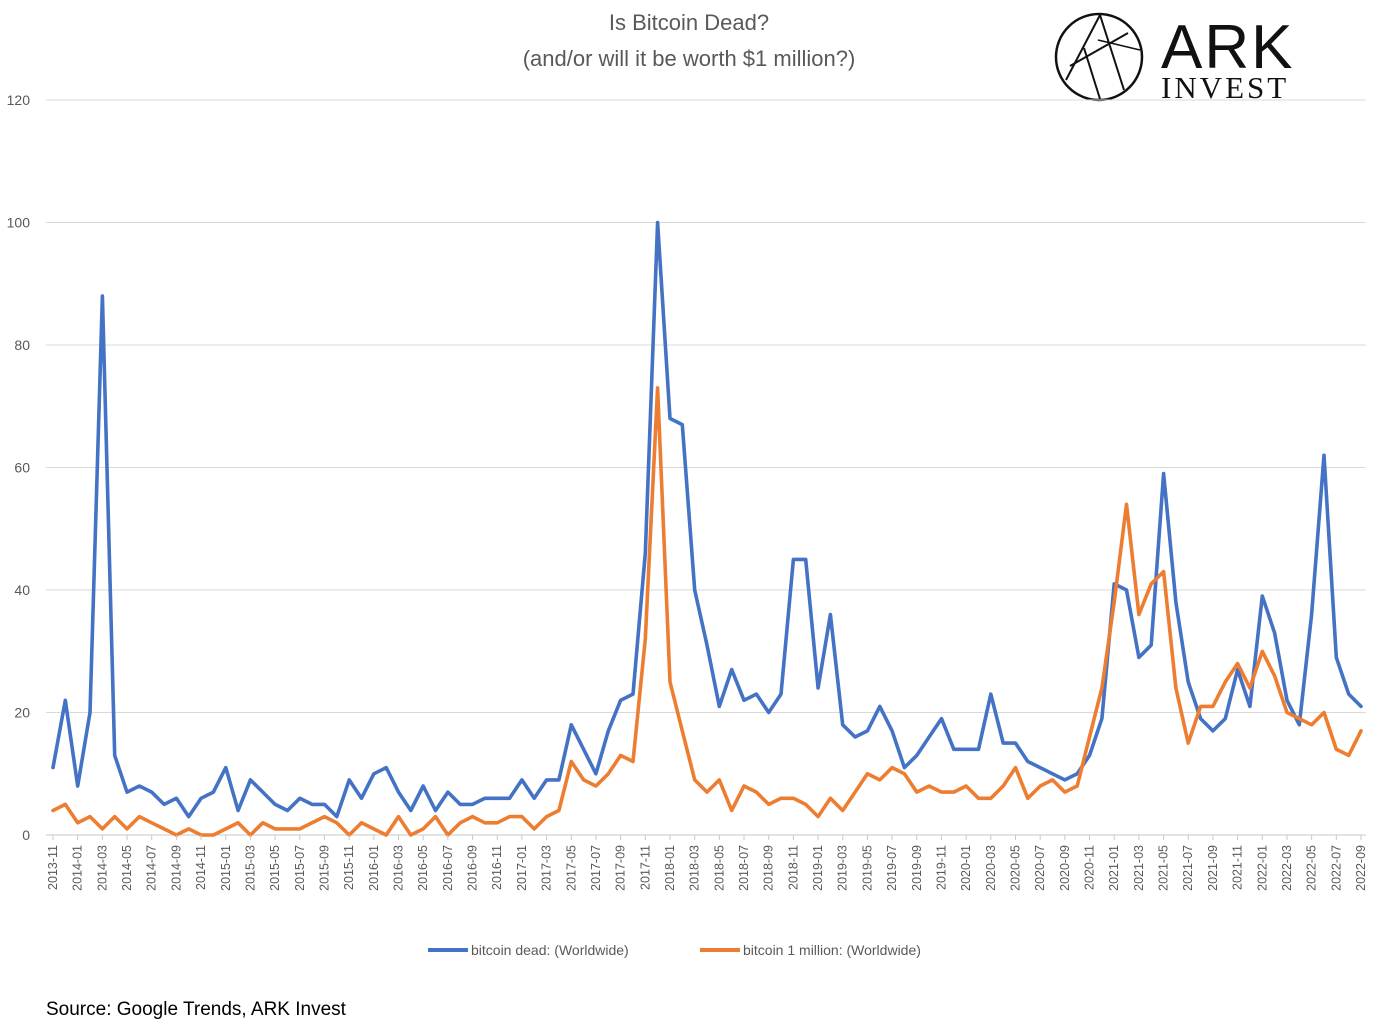  What do you see at coordinates (1225, 87) in the screenshot?
I see `logo-name-invest: INVEST` at bounding box center [1225, 87].